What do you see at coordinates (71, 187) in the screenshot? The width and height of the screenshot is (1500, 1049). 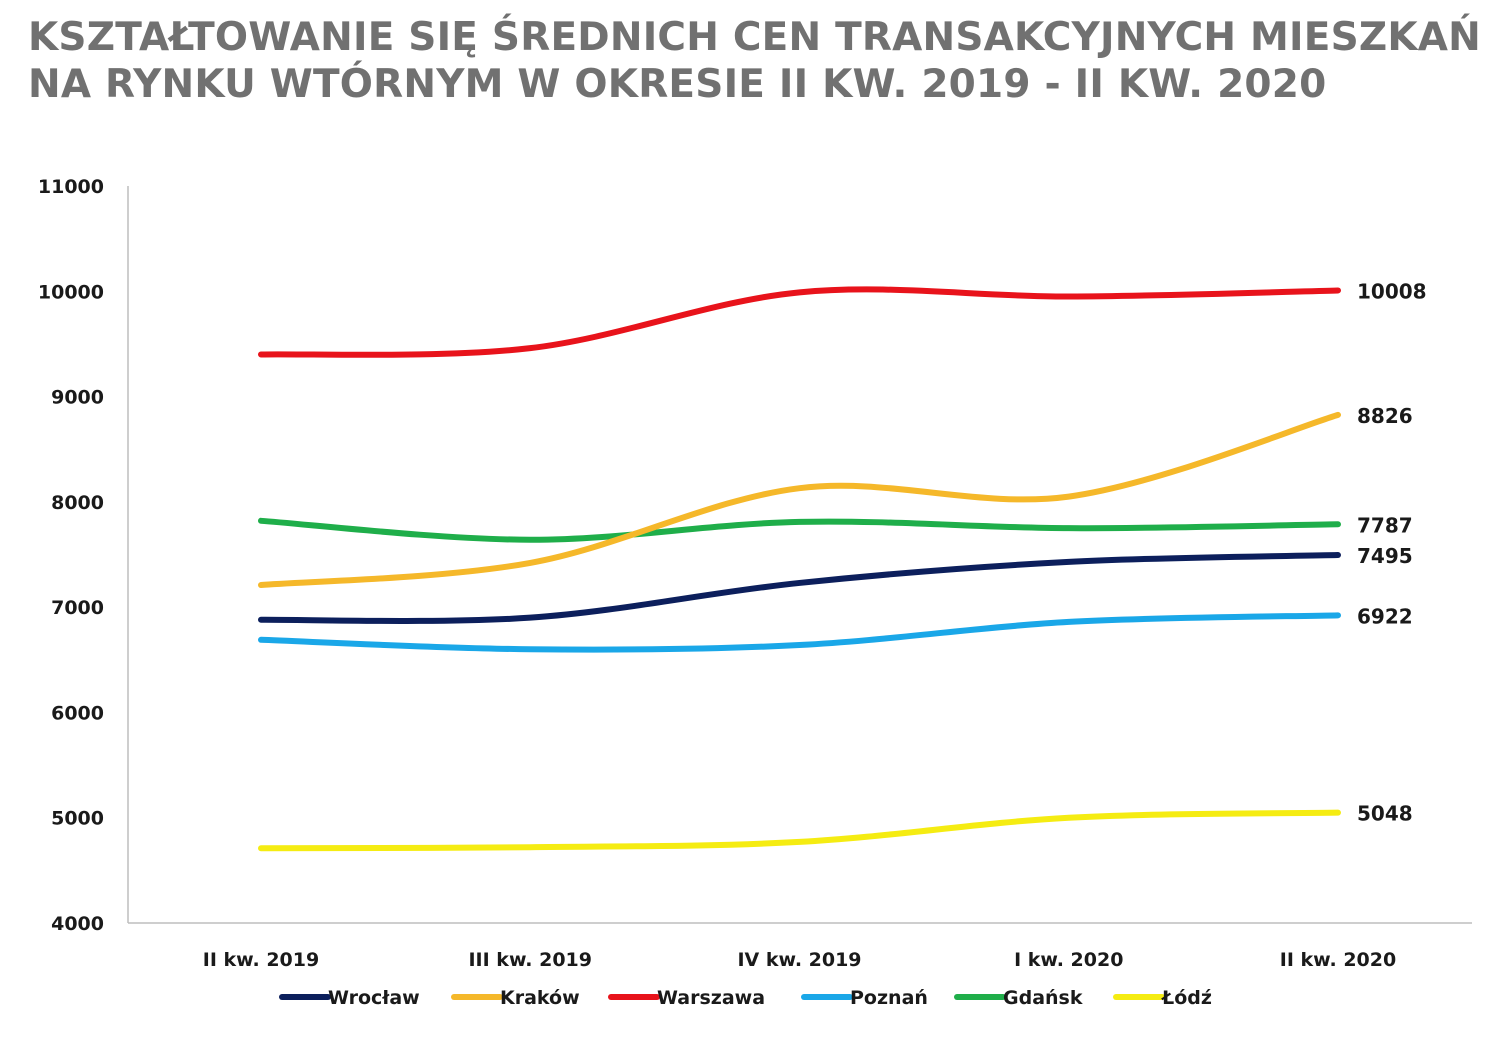 I see `y-tick-label: 11000` at bounding box center [71, 187].